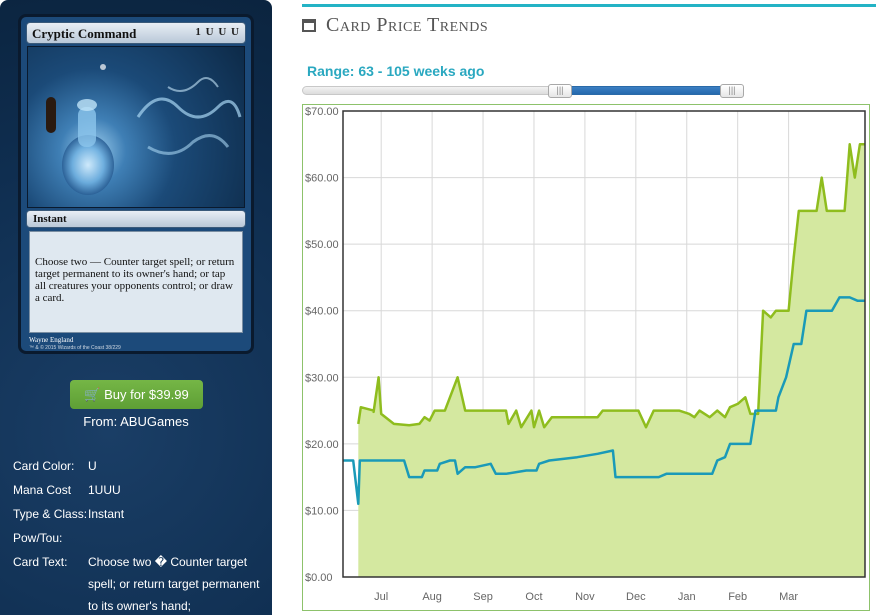 Image resolution: width=876 pixels, height=615 pixels. I want to click on detail-key: Card Text:, so click(40, 562).